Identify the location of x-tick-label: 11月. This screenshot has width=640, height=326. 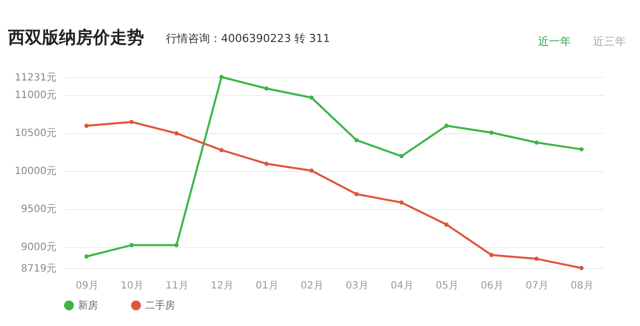
(177, 286).